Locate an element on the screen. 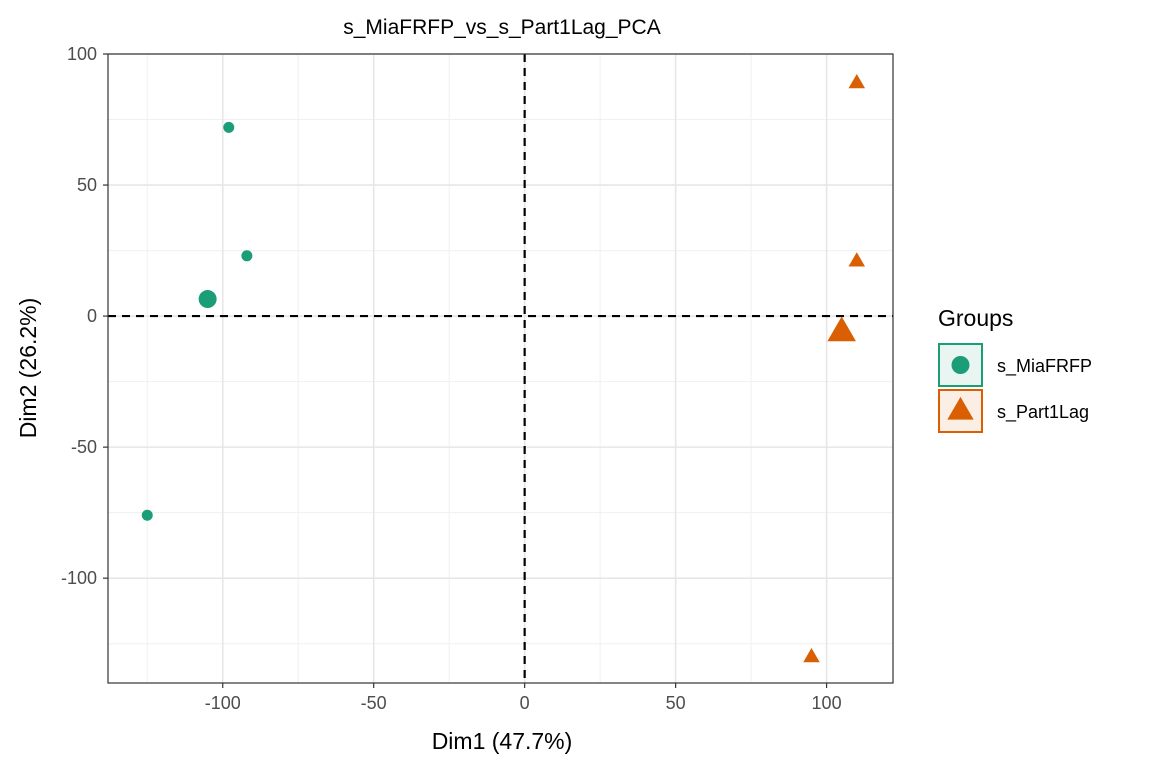 The width and height of the screenshot is (1152, 768). x-axis: -100 -50 0 50 100 is located at coordinates (523, 698).